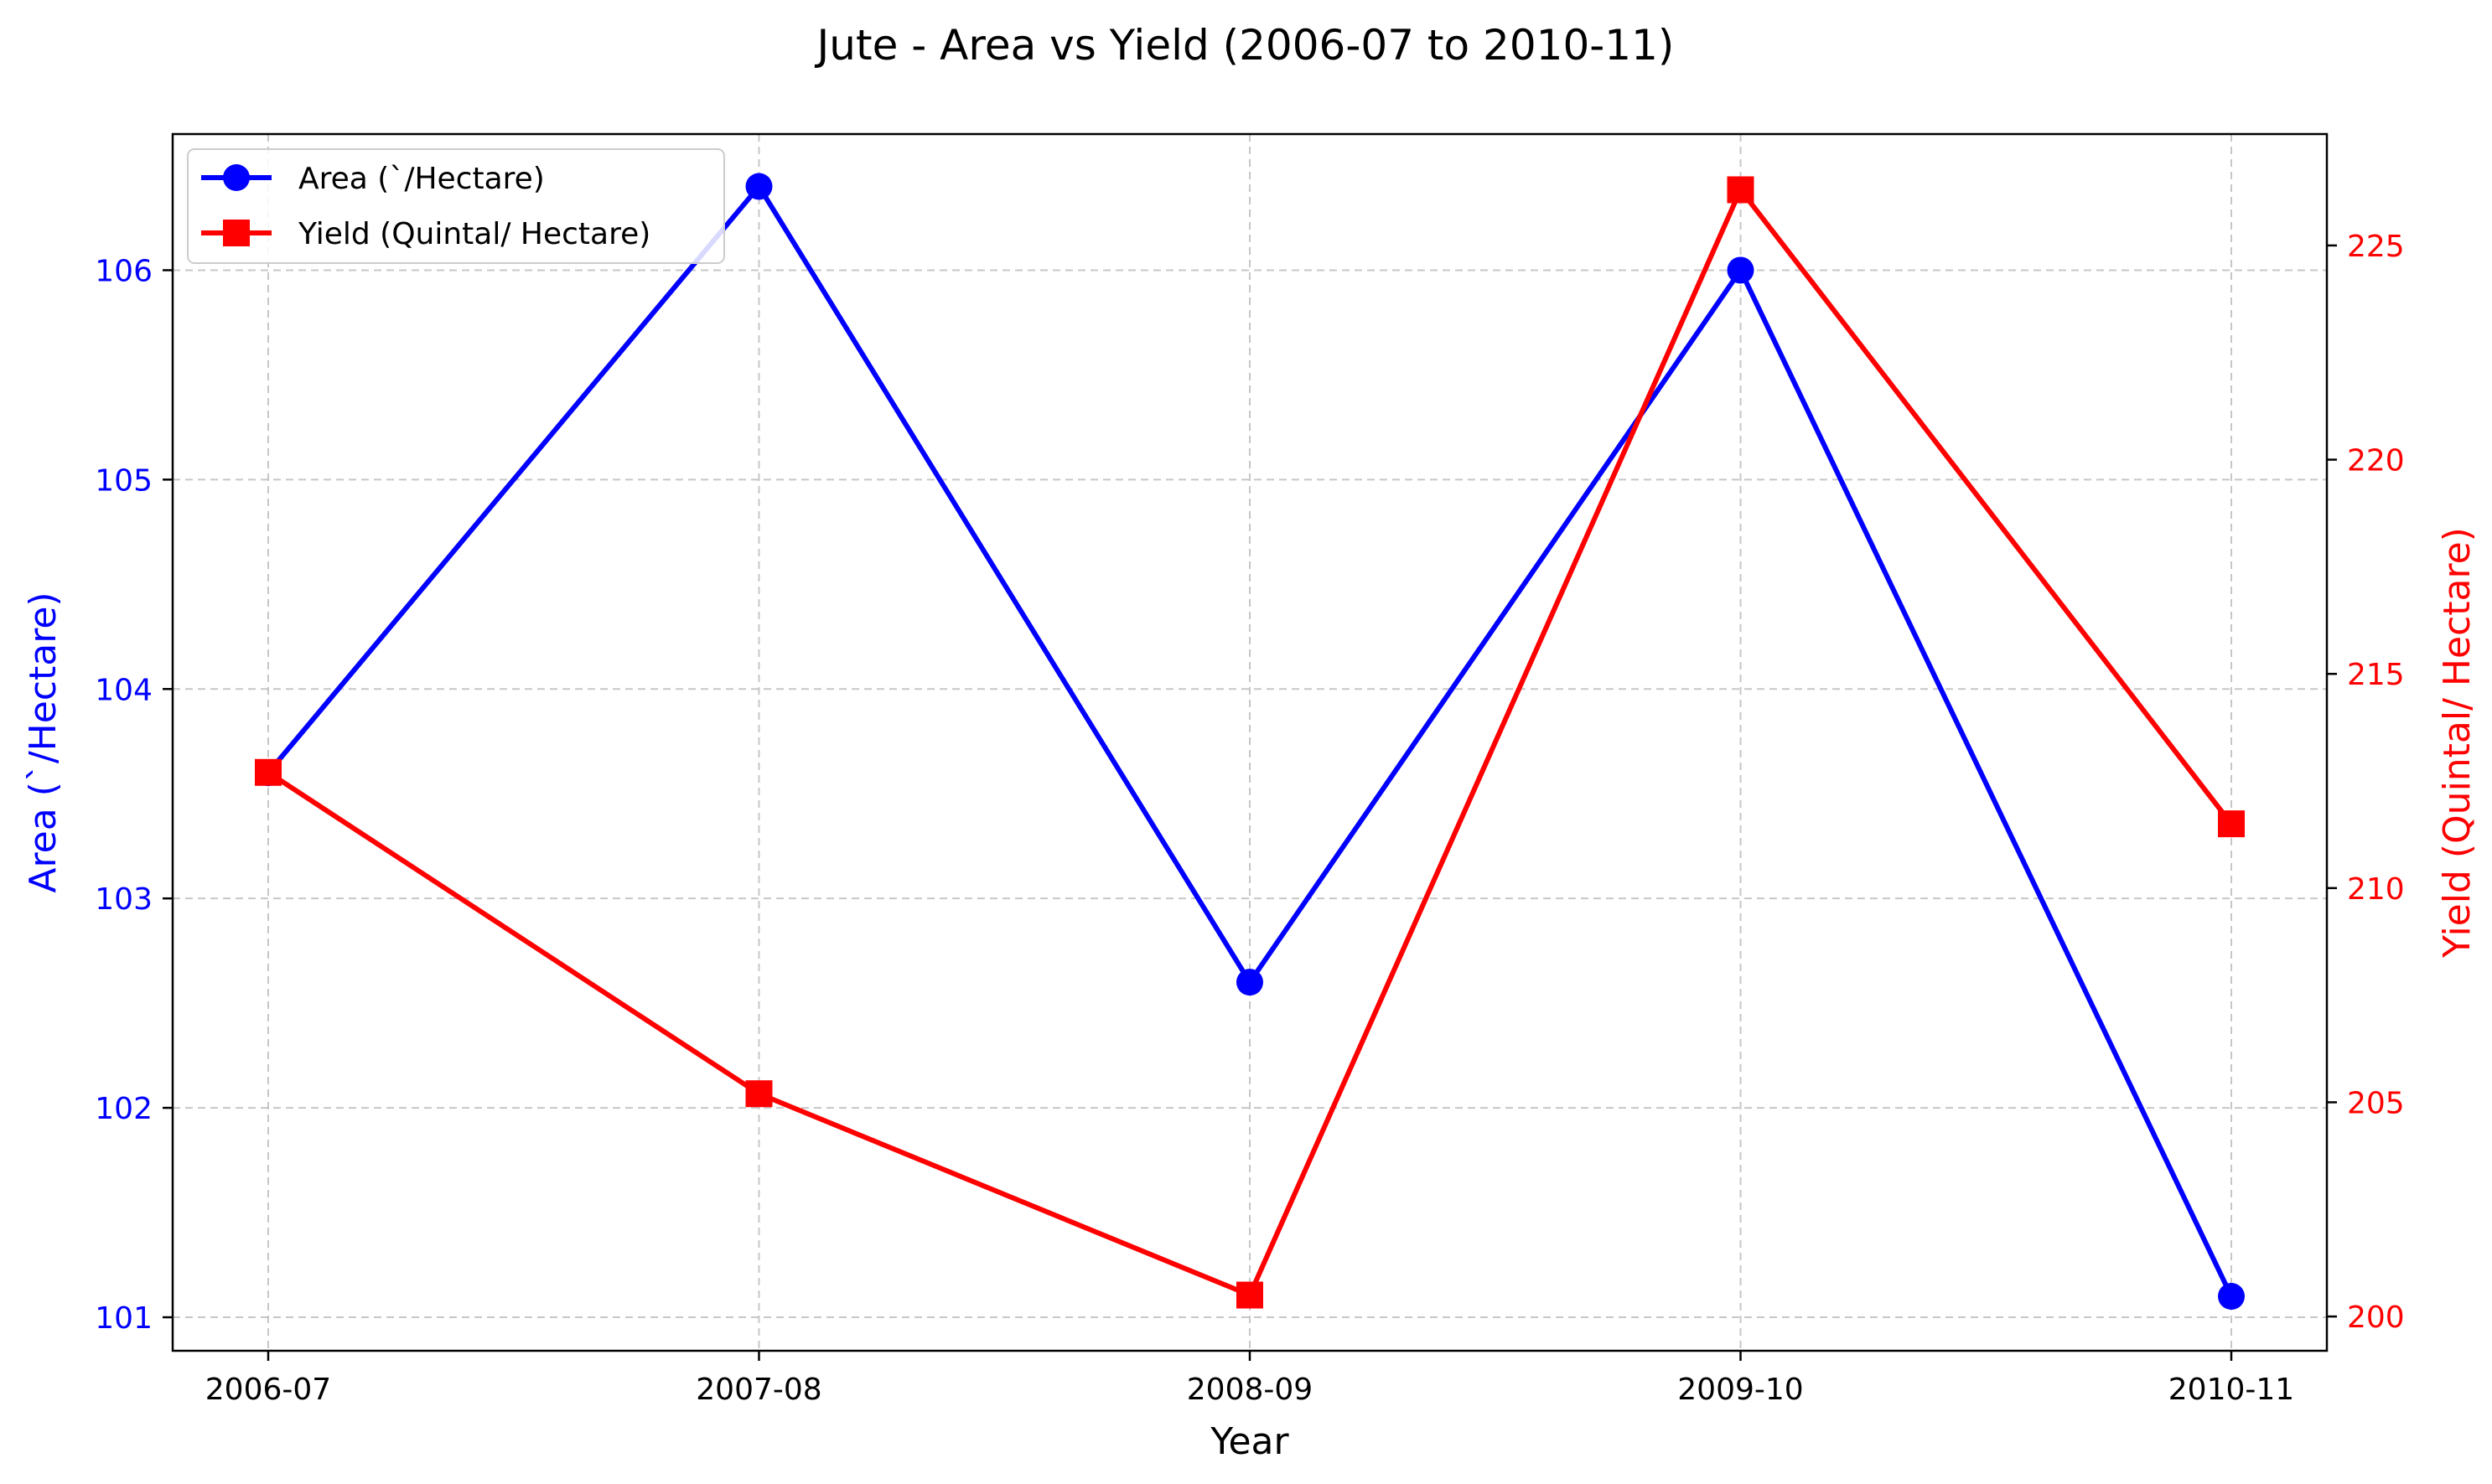  Describe the element at coordinates (268, 1390) in the screenshot. I see `x-tick-label: 2006-07` at that location.